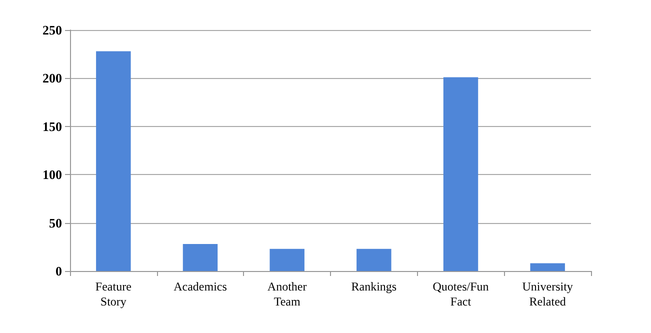 The image size is (651, 333). Describe the element at coordinates (374, 287) in the screenshot. I see `x-tick-label: Rankings` at that location.